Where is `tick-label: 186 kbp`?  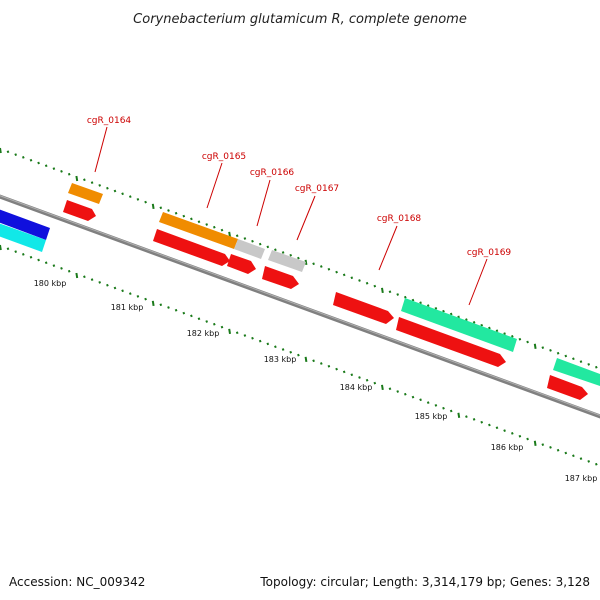
tick-label: 186 kbp is located at coordinates (507, 447).